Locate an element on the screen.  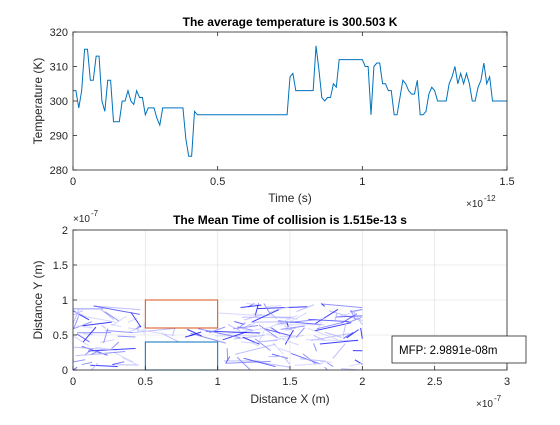
temperature-x-exponent-base: ×10 is located at coordinates (474, 204).